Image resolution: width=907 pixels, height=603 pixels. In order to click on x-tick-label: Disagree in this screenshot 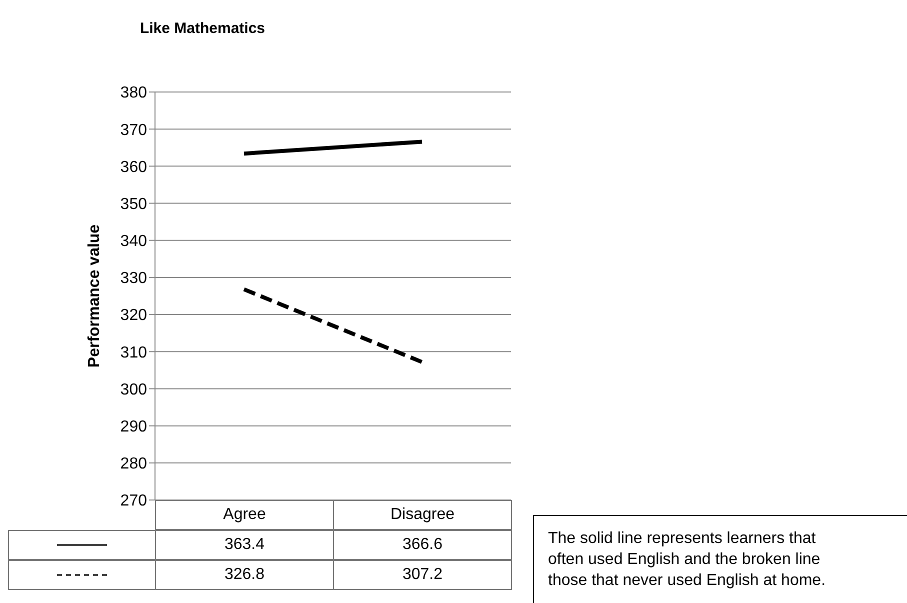, I will do `click(422, 515)`.